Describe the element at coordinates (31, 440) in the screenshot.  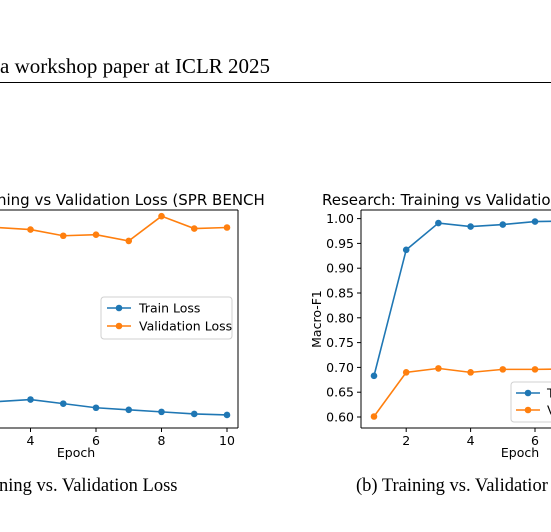
I see `loss-x-tick-label: 4` at that location.